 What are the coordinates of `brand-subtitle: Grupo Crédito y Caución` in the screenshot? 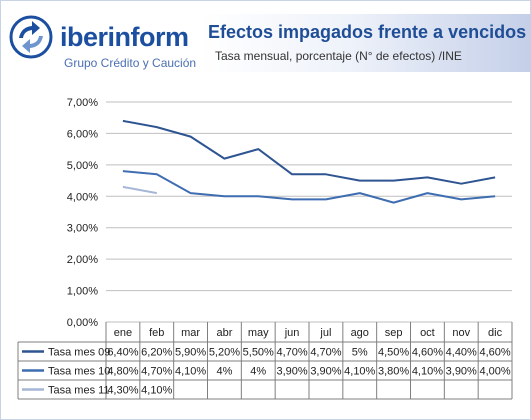 It's located at (130, 63).